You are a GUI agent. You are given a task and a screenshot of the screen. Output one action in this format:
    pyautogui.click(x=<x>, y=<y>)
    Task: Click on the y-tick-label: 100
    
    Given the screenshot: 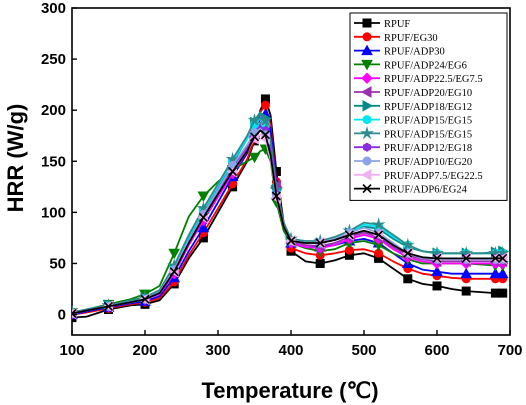 What is the action you would take?
    pyautogui.click(x=53, y=212)
    